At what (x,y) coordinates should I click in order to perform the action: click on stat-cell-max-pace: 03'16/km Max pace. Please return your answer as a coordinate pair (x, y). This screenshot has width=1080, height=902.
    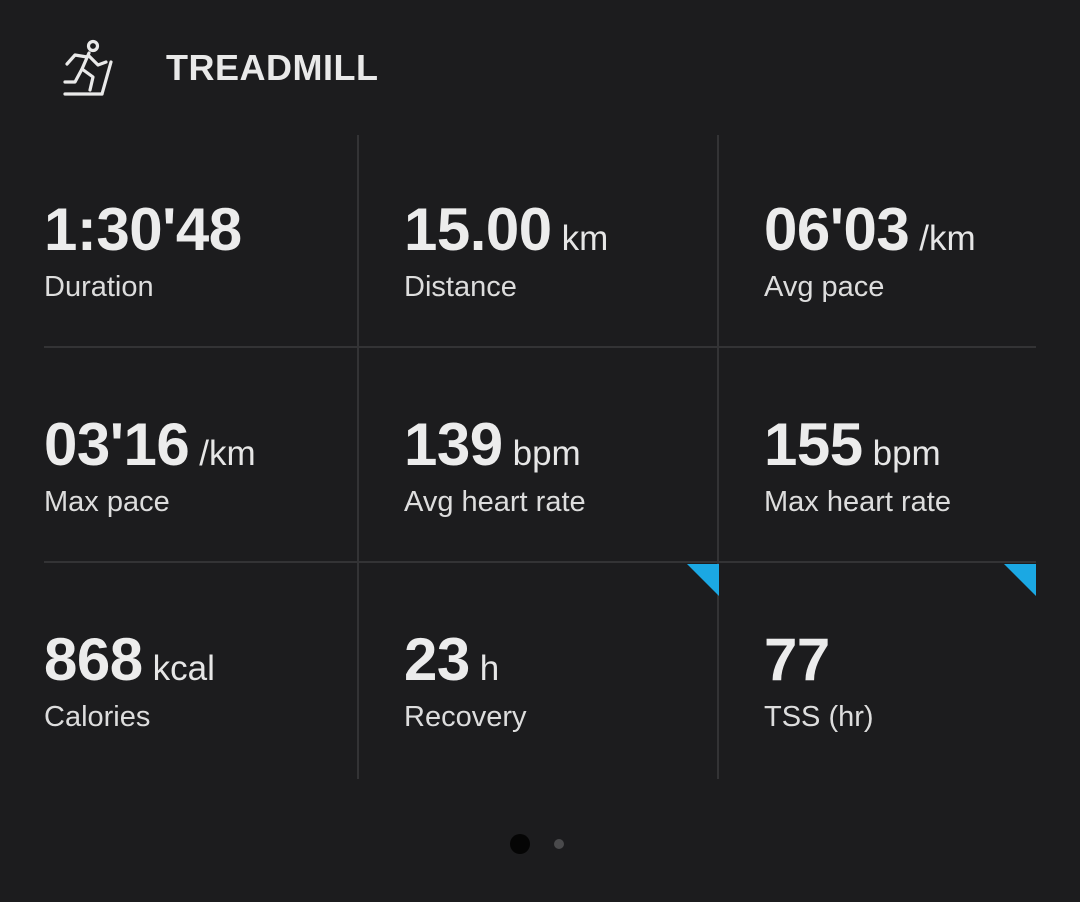
    Looking at the image, I should click on (201, 456).